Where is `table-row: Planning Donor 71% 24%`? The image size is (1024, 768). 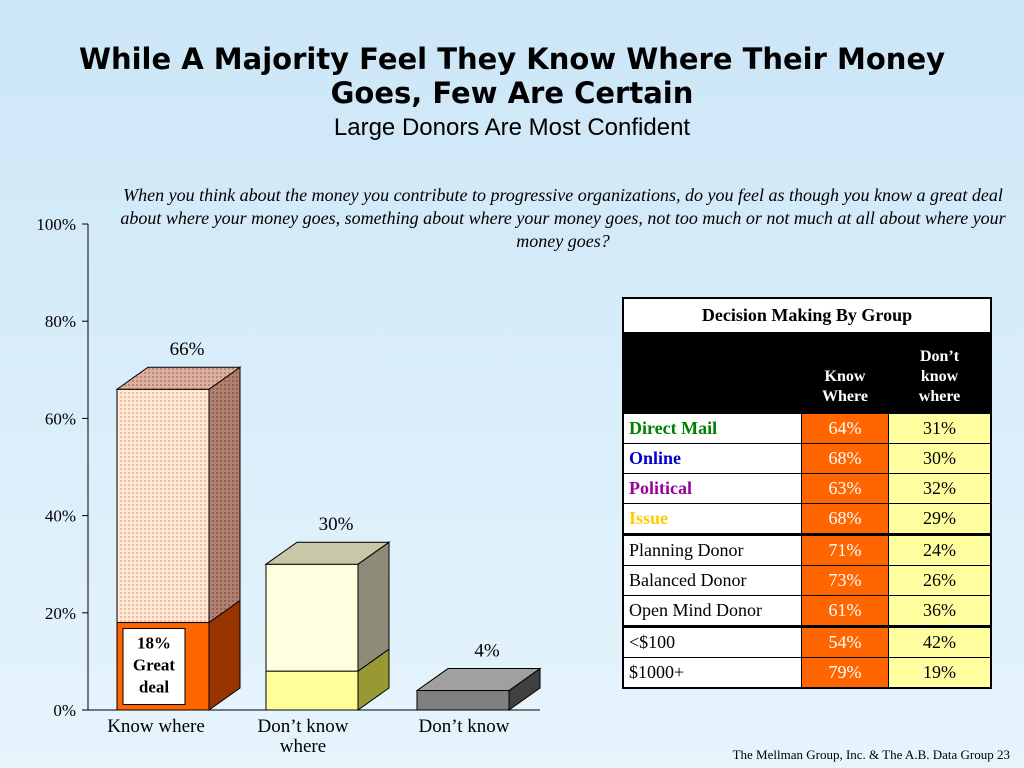
table-row: Planning Donor 71% 24% is located at coordinates (807, 549).